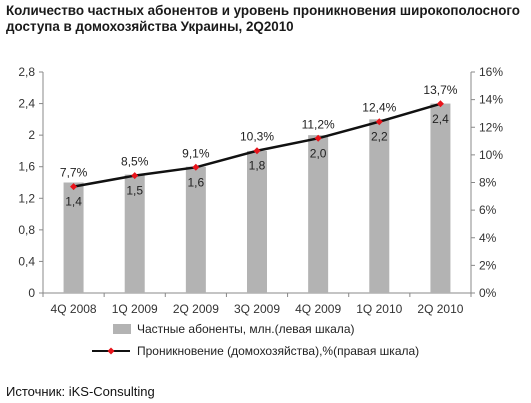 The height and width of the screenshot is (403, 531). Describe the element at coordinates (134, 191) in the screenshot. I see `bar-data-label: 1,5` at that location.